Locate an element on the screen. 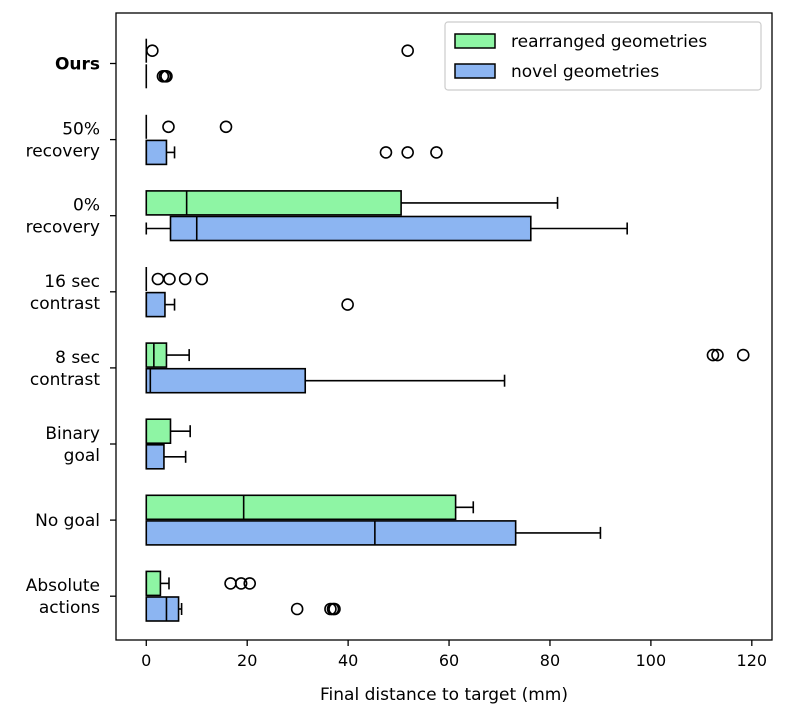  x-axis-label: Final distance to target (mm) is located at coordinates (444, 695).